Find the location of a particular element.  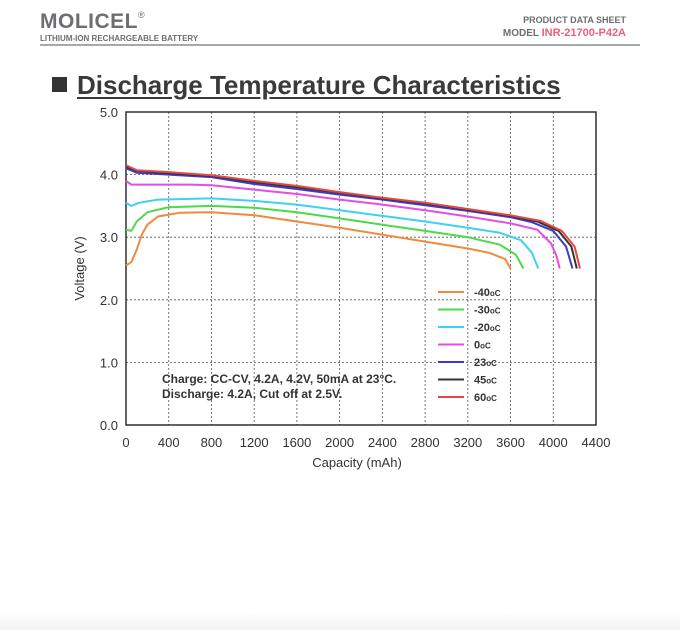

legend-label: 45oC is located at coordinates (485, 381).